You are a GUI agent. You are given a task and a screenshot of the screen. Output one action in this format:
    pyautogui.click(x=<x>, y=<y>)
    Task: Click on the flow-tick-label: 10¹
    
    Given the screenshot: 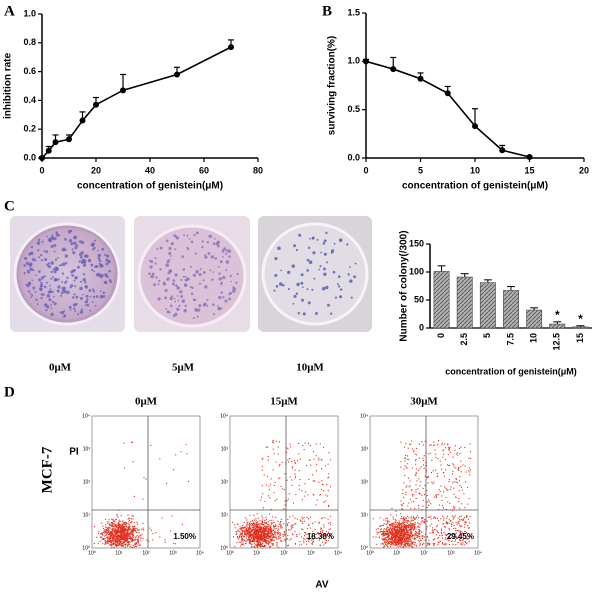 What is the action you would take?
    pyautogui.click(x=257, y=553)
    